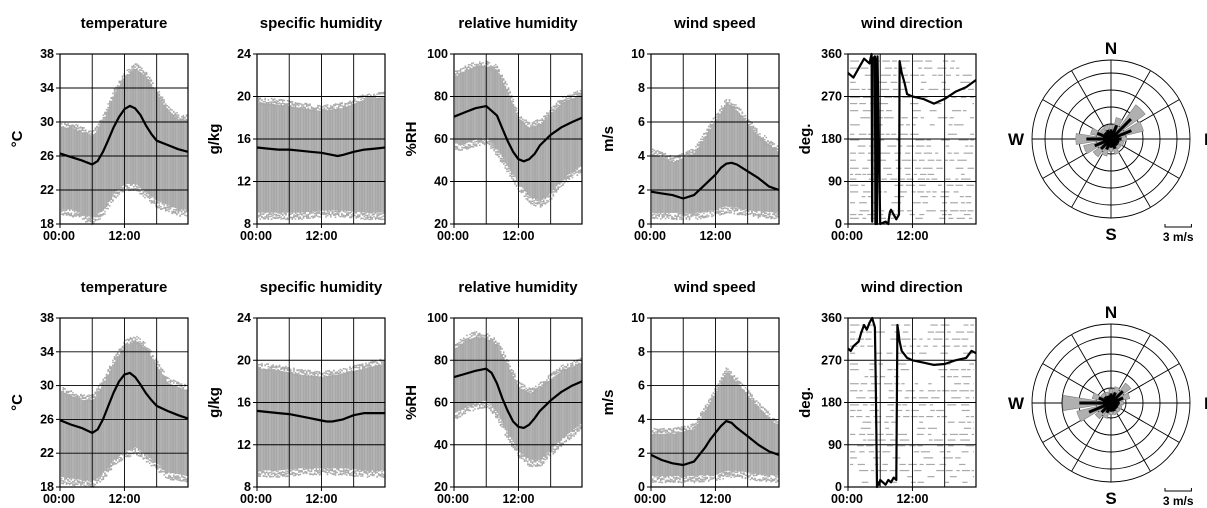 This screenshot has width=1207, height=508. What do you see at coordinates (59, 499) in the screenshot?
I see `x-tick-label: 00:00` at bounding box center [59, 499].